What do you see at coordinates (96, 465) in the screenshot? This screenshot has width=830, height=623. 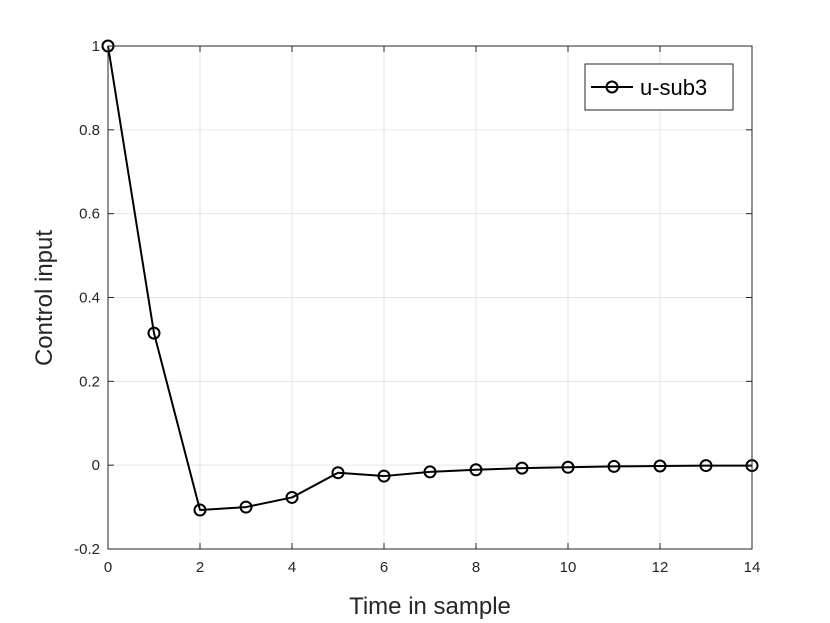 I see `y-tick-label: 0` at bounding box center [96, 465].